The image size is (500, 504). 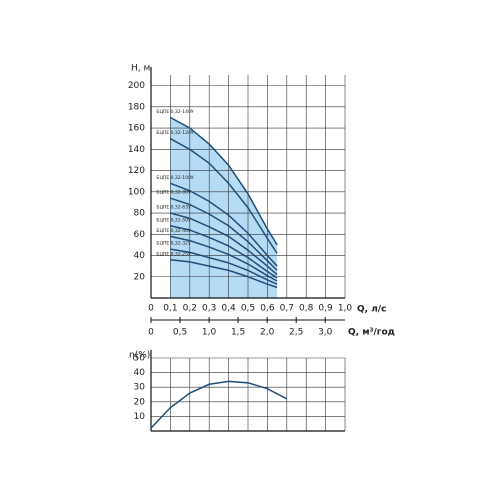 What do you see at coordinates (190, 309) in the screenshot?
I see `x-tick-label: 0,2` at bounding box center [190, 309].